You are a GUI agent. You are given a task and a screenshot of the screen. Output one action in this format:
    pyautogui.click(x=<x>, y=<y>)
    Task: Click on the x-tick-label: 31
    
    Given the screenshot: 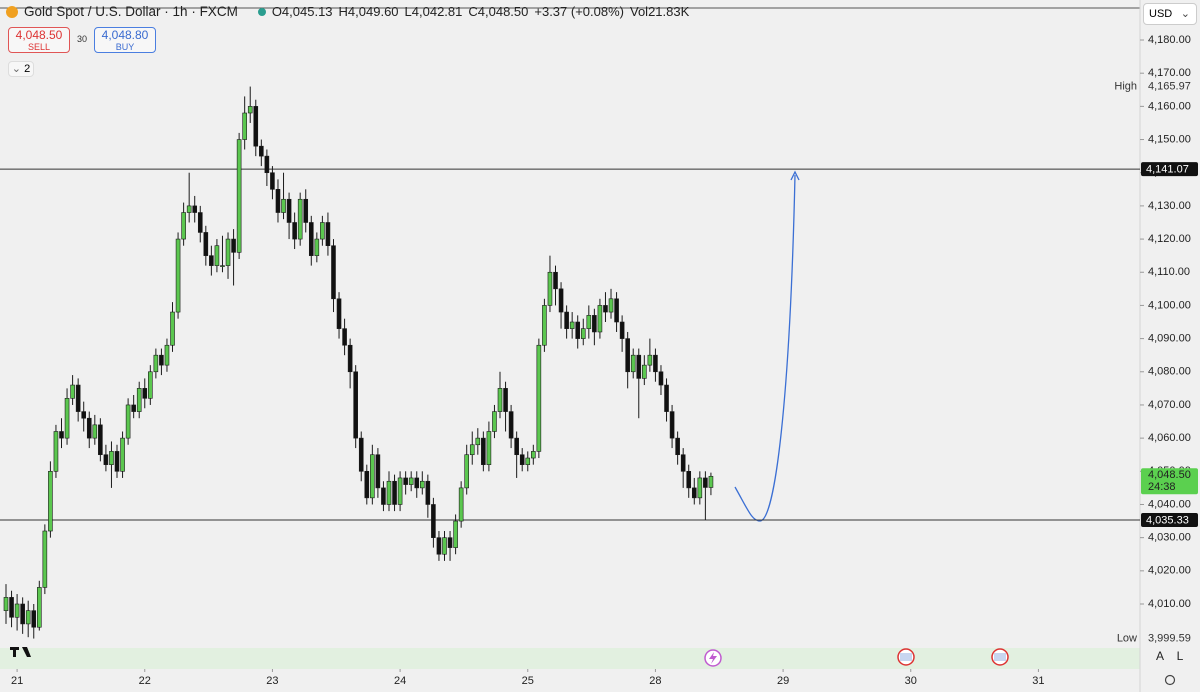 What is the action you would take?
    pyautogui.click(x=1038, y=681)
    